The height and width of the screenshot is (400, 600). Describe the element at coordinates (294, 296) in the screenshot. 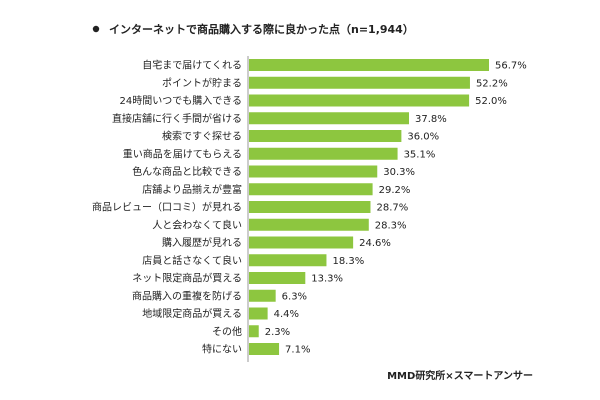

I see `value-label: 6.3%` at that location.